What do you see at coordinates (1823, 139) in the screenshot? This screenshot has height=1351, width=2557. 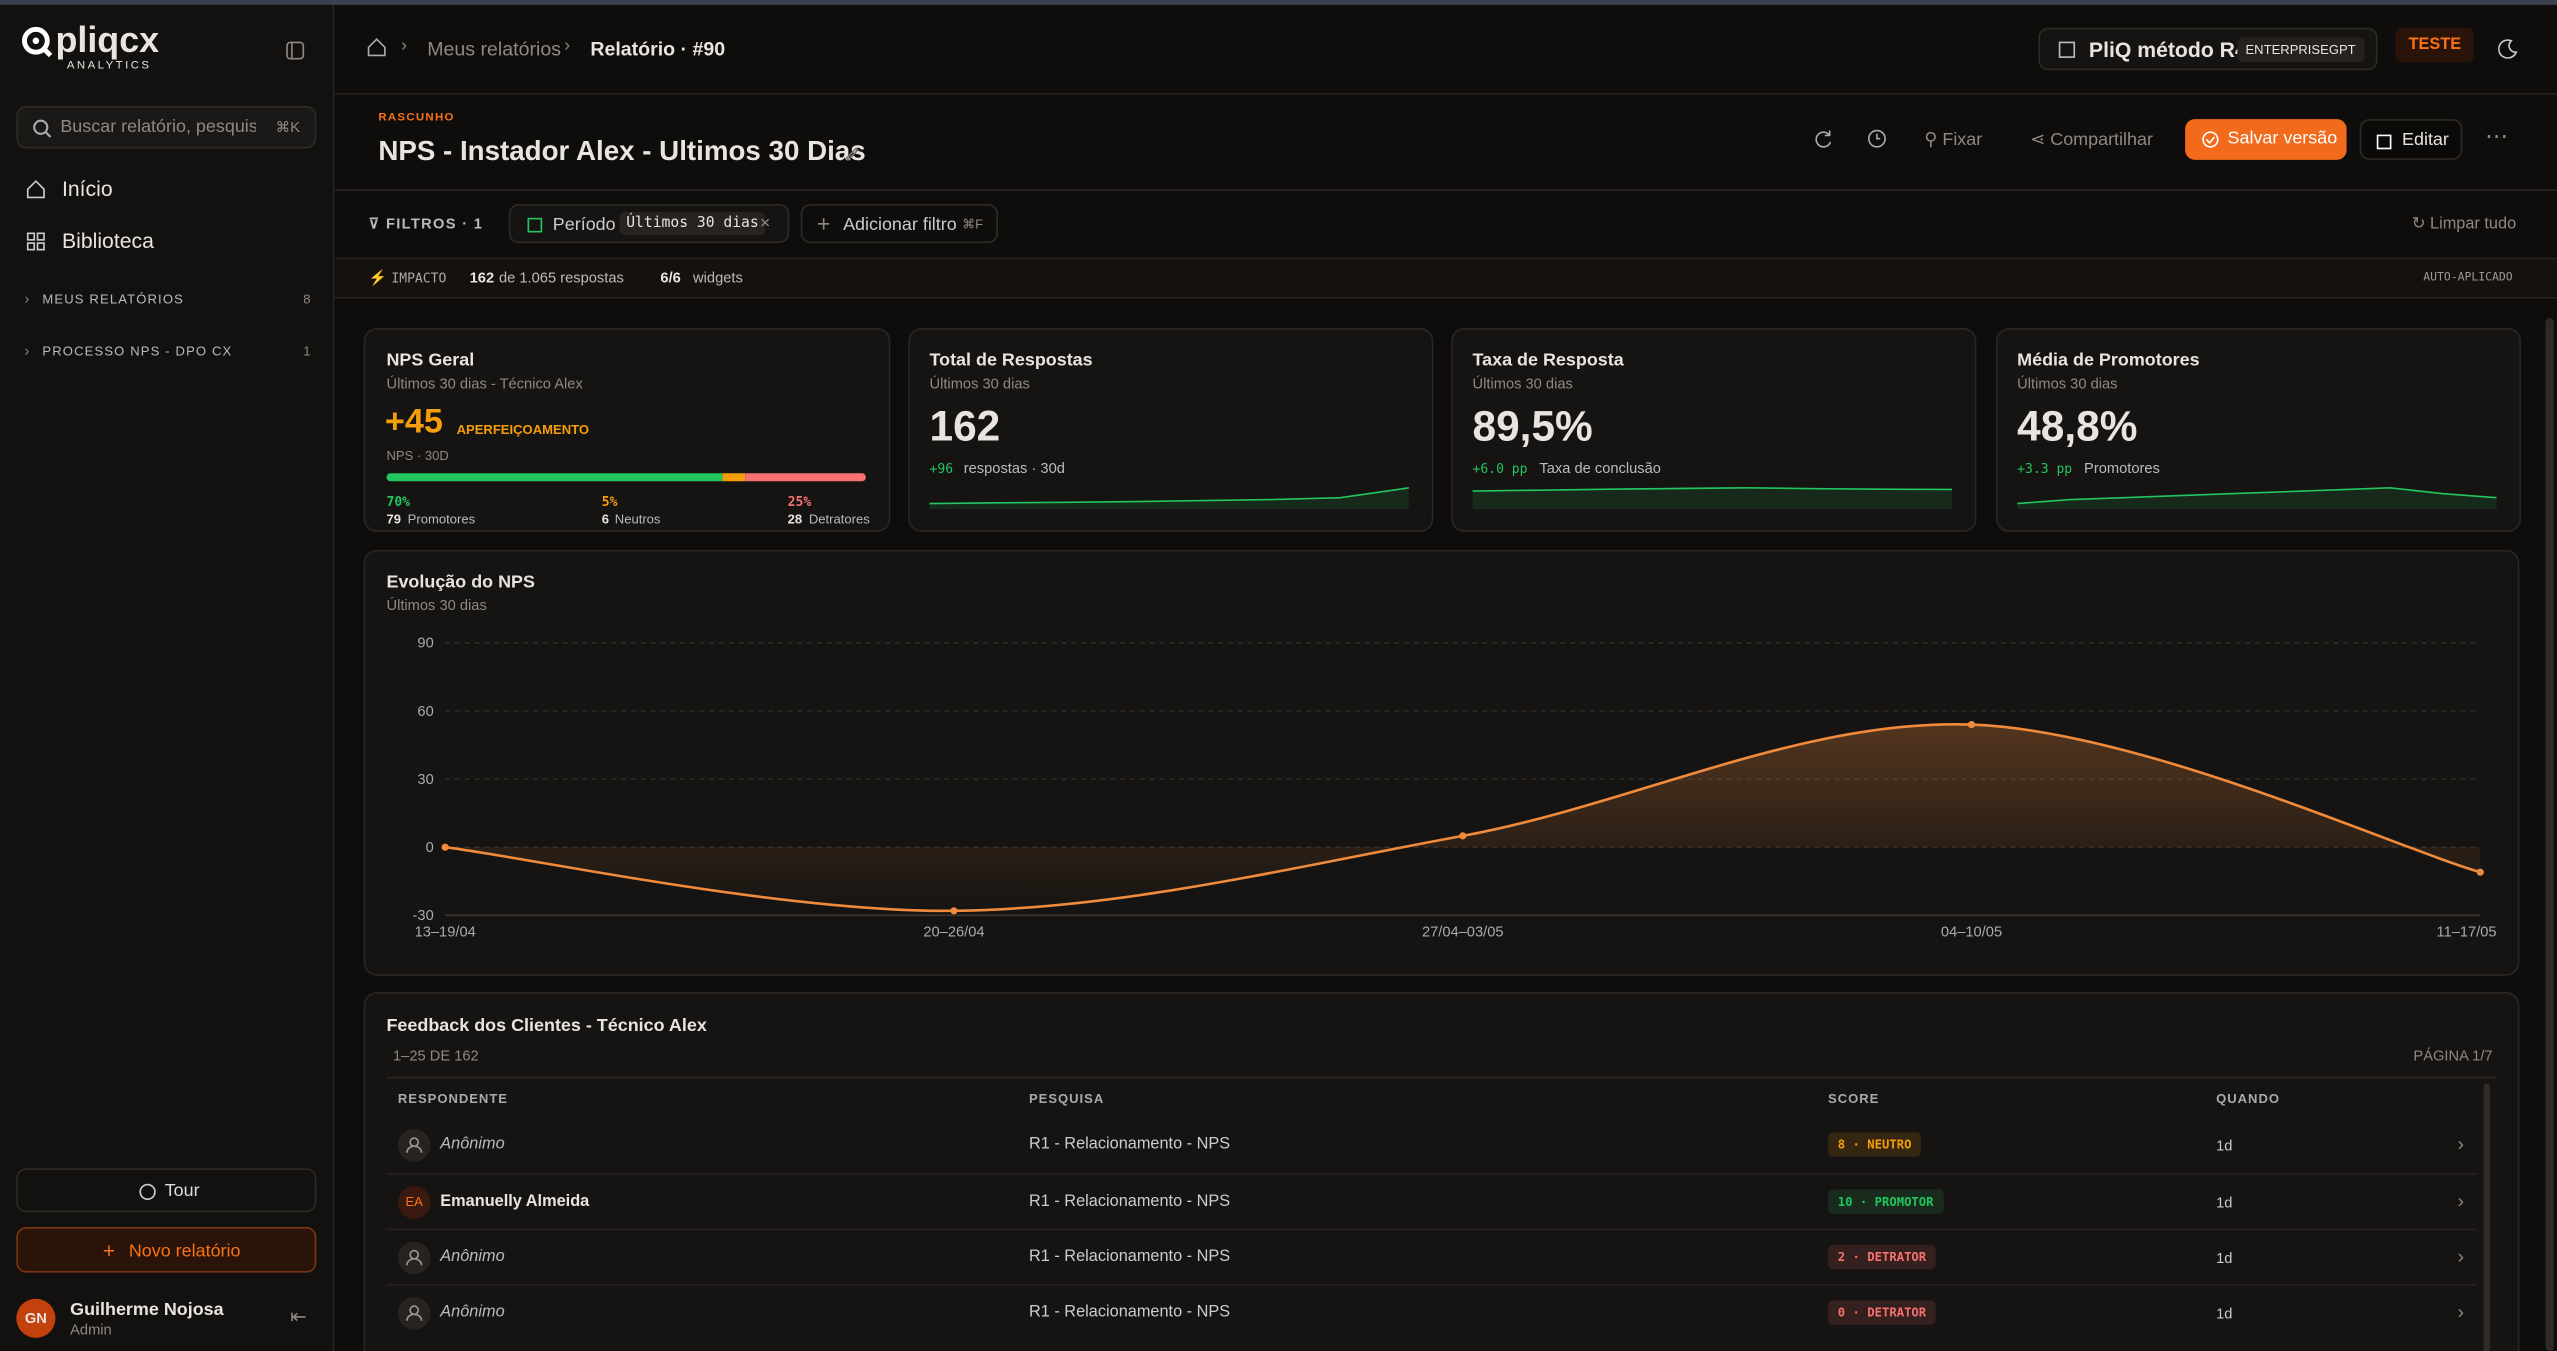 I see `refresh-button` at bounding box center [1823, 139].